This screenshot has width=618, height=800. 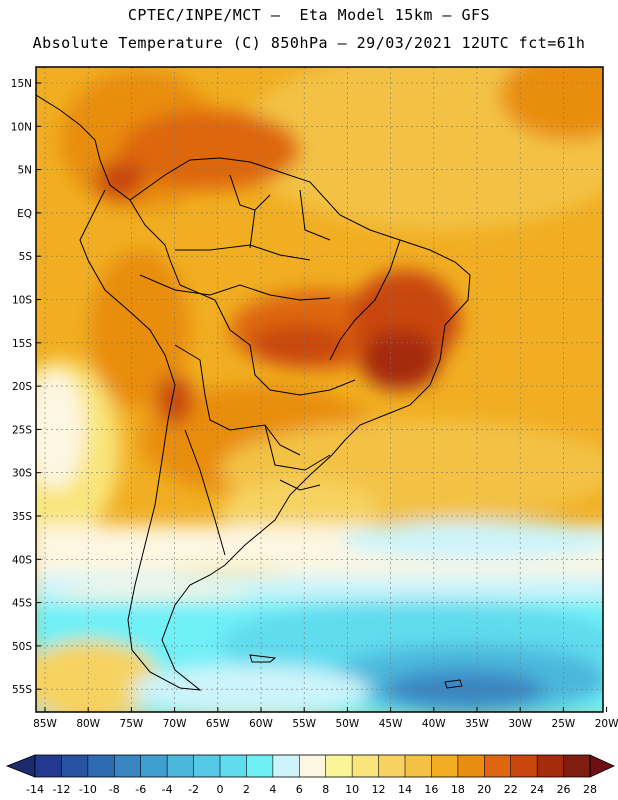 I want to click on colorbar-label: 2, so click(x=246, y=789).